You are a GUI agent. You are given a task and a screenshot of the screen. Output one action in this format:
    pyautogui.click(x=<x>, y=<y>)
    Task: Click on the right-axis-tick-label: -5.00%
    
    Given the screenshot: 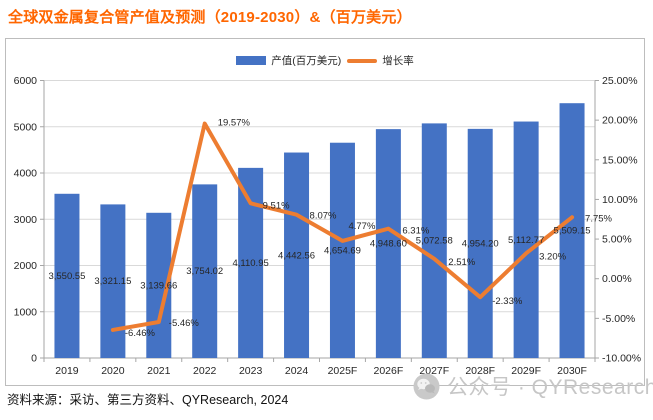 What is the action you would take?
    pyautogui.click(x=618, y=319)
    